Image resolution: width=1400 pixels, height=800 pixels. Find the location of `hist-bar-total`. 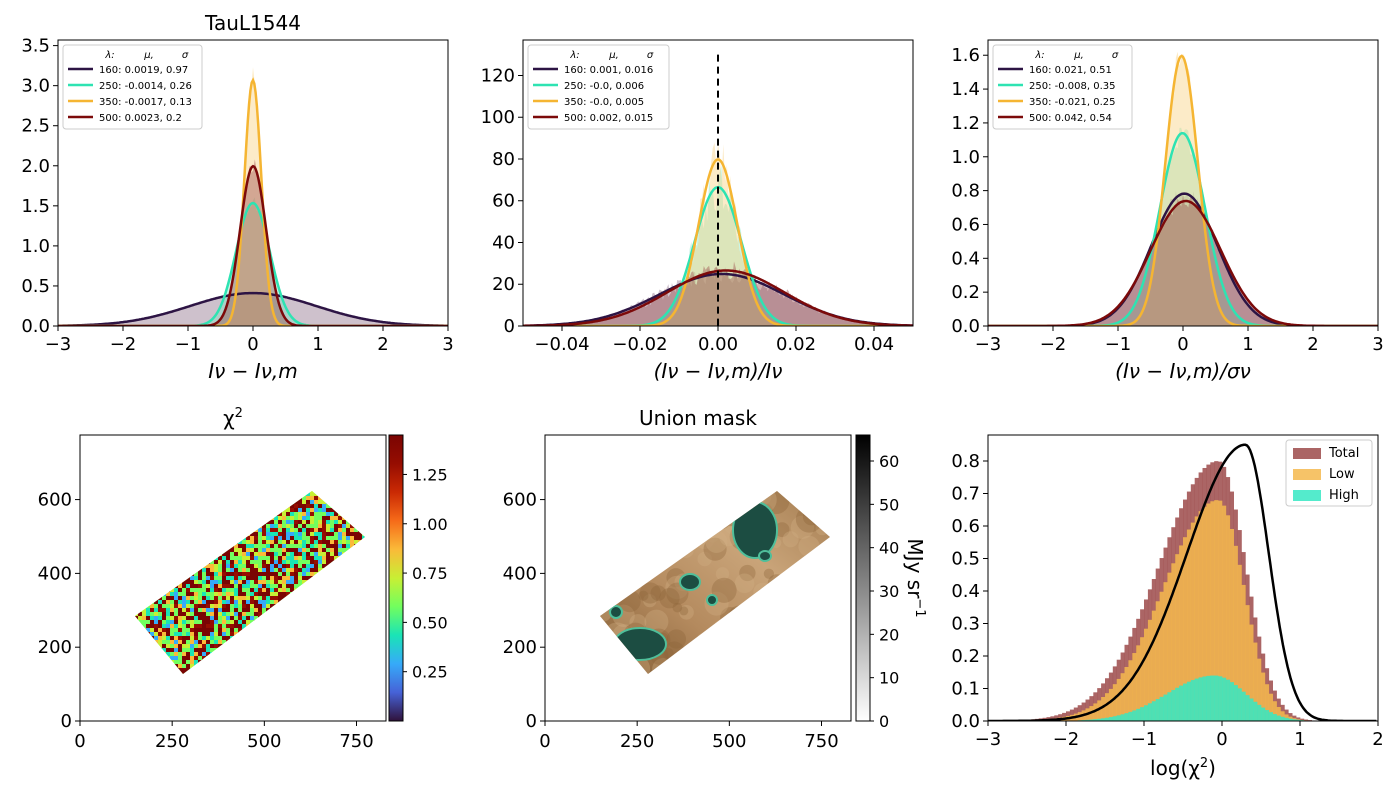

hist-bar-total is located at coordinates (1302, 719).